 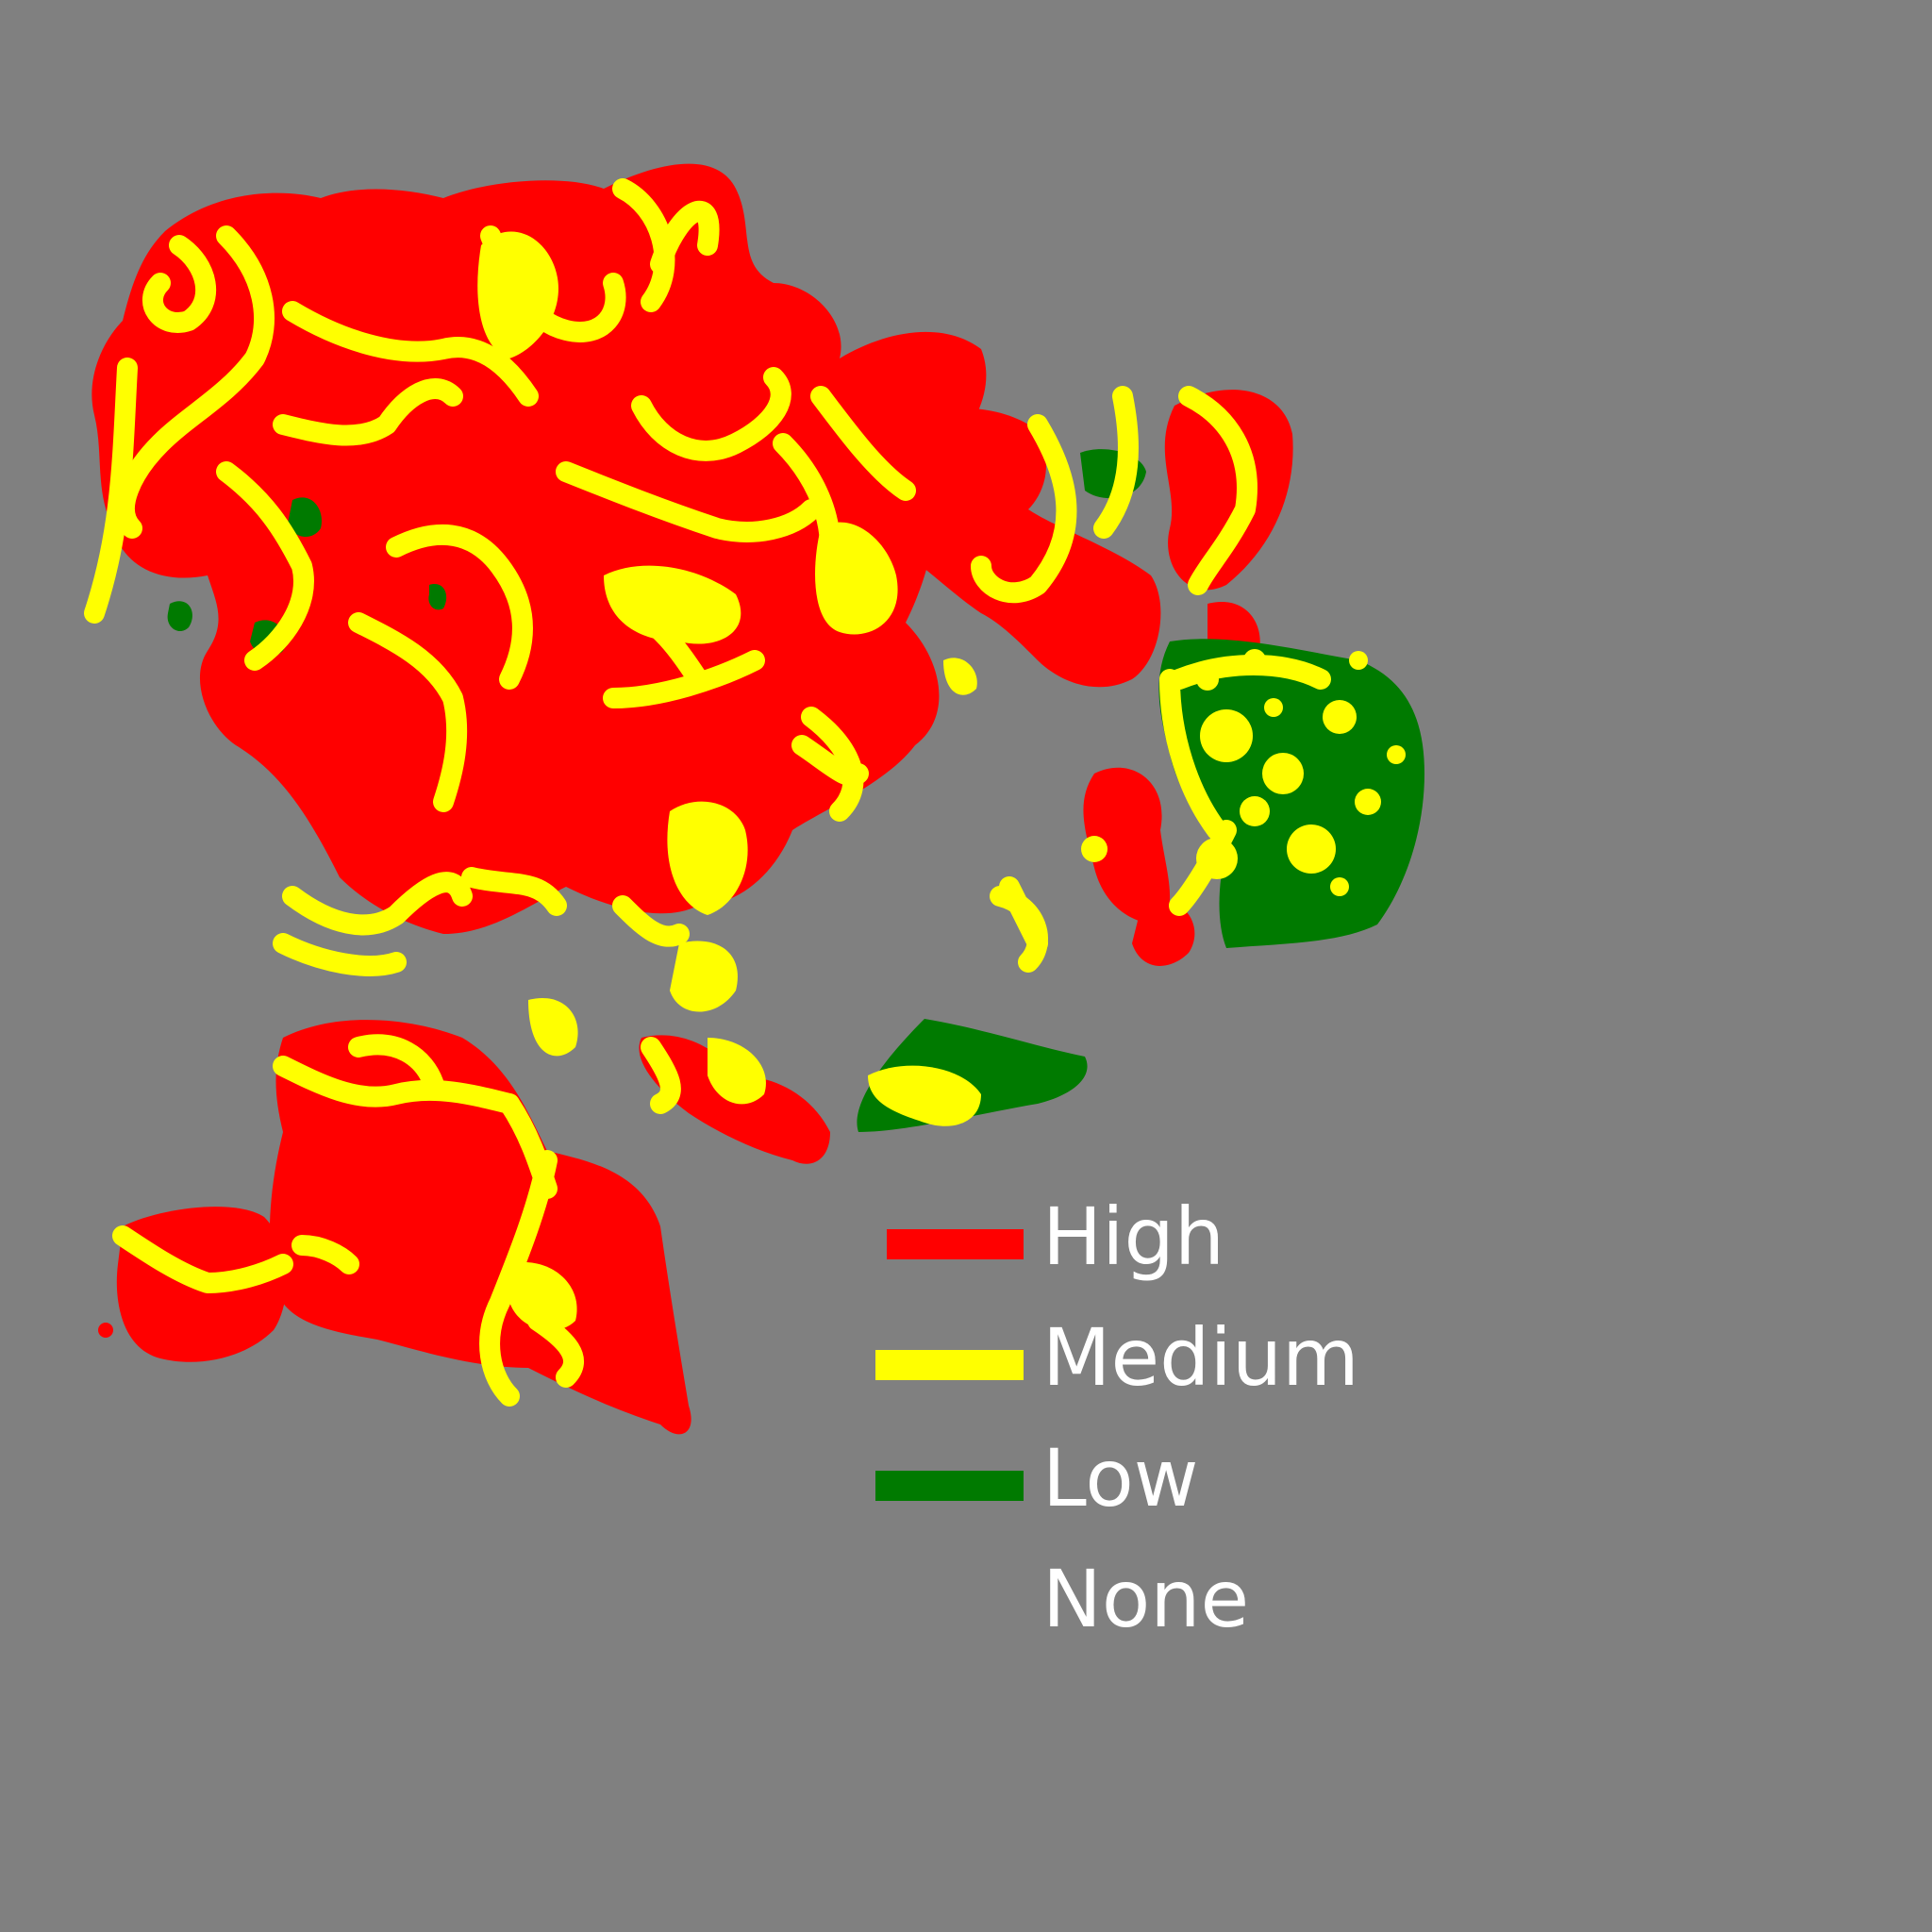 I want to click on legend-label-low: Low, so click(x=1120, y=1478).